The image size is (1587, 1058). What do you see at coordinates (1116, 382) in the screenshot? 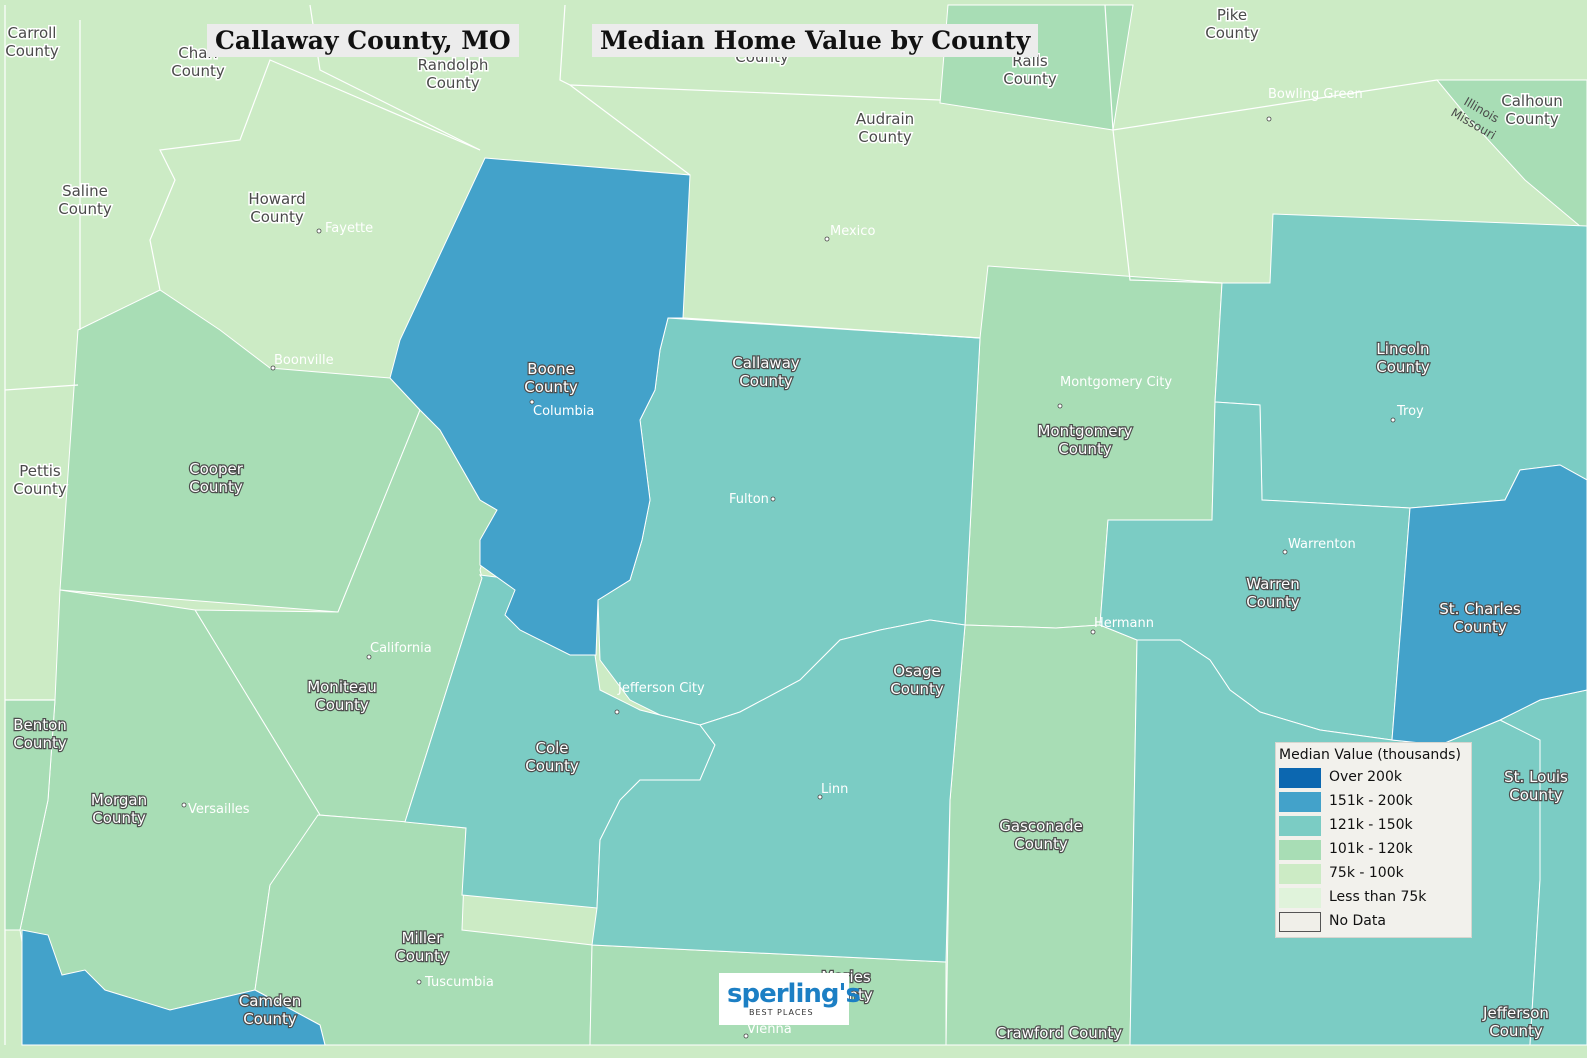
I see `city-montgomery-city: Montgomery City` at bounding box center [1116, 382].